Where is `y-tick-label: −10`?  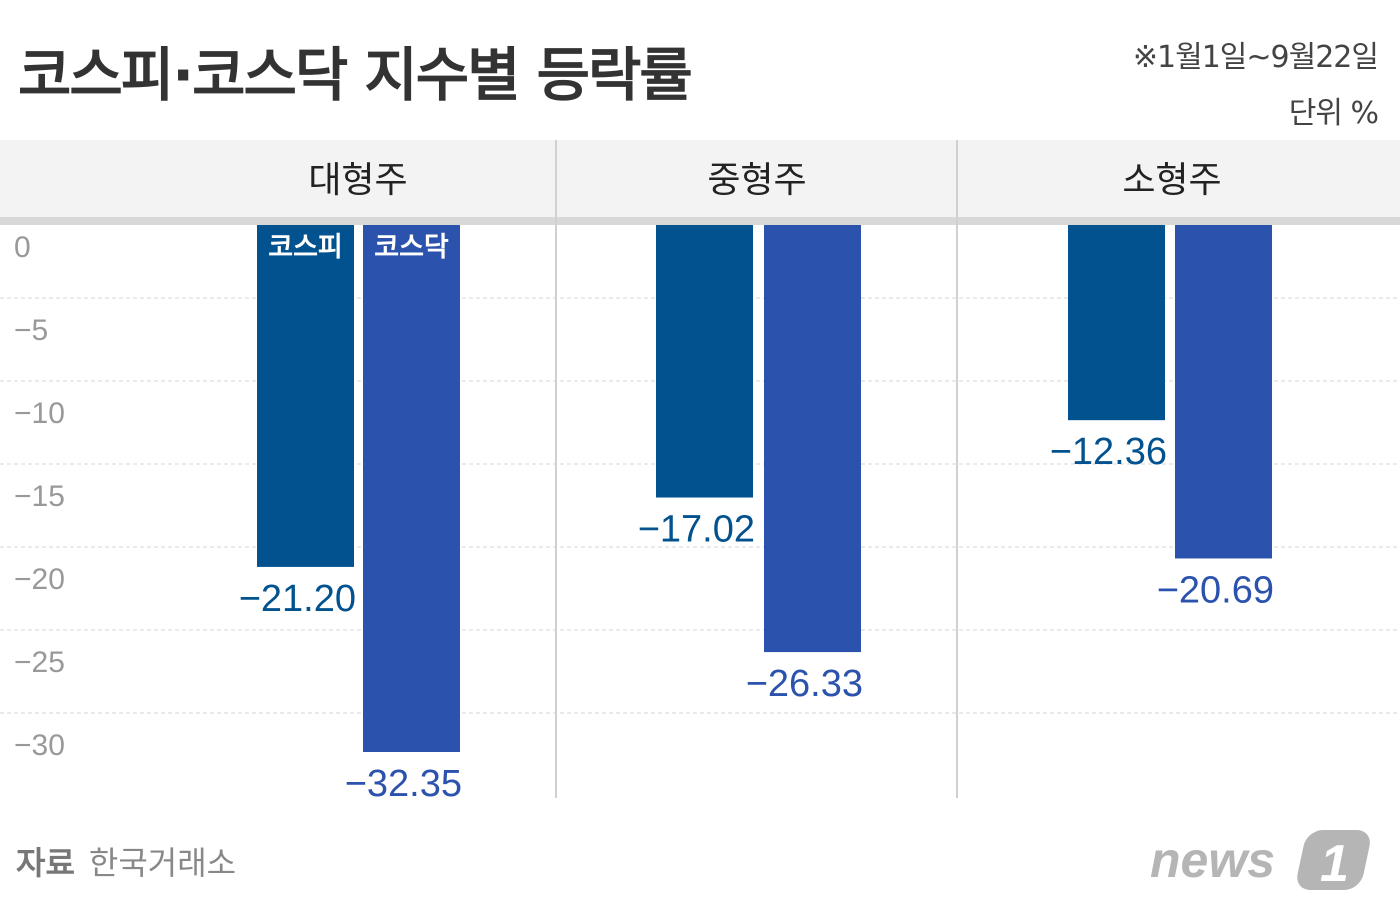 y-tick-label: −10 is located at coordinates (39, 413).